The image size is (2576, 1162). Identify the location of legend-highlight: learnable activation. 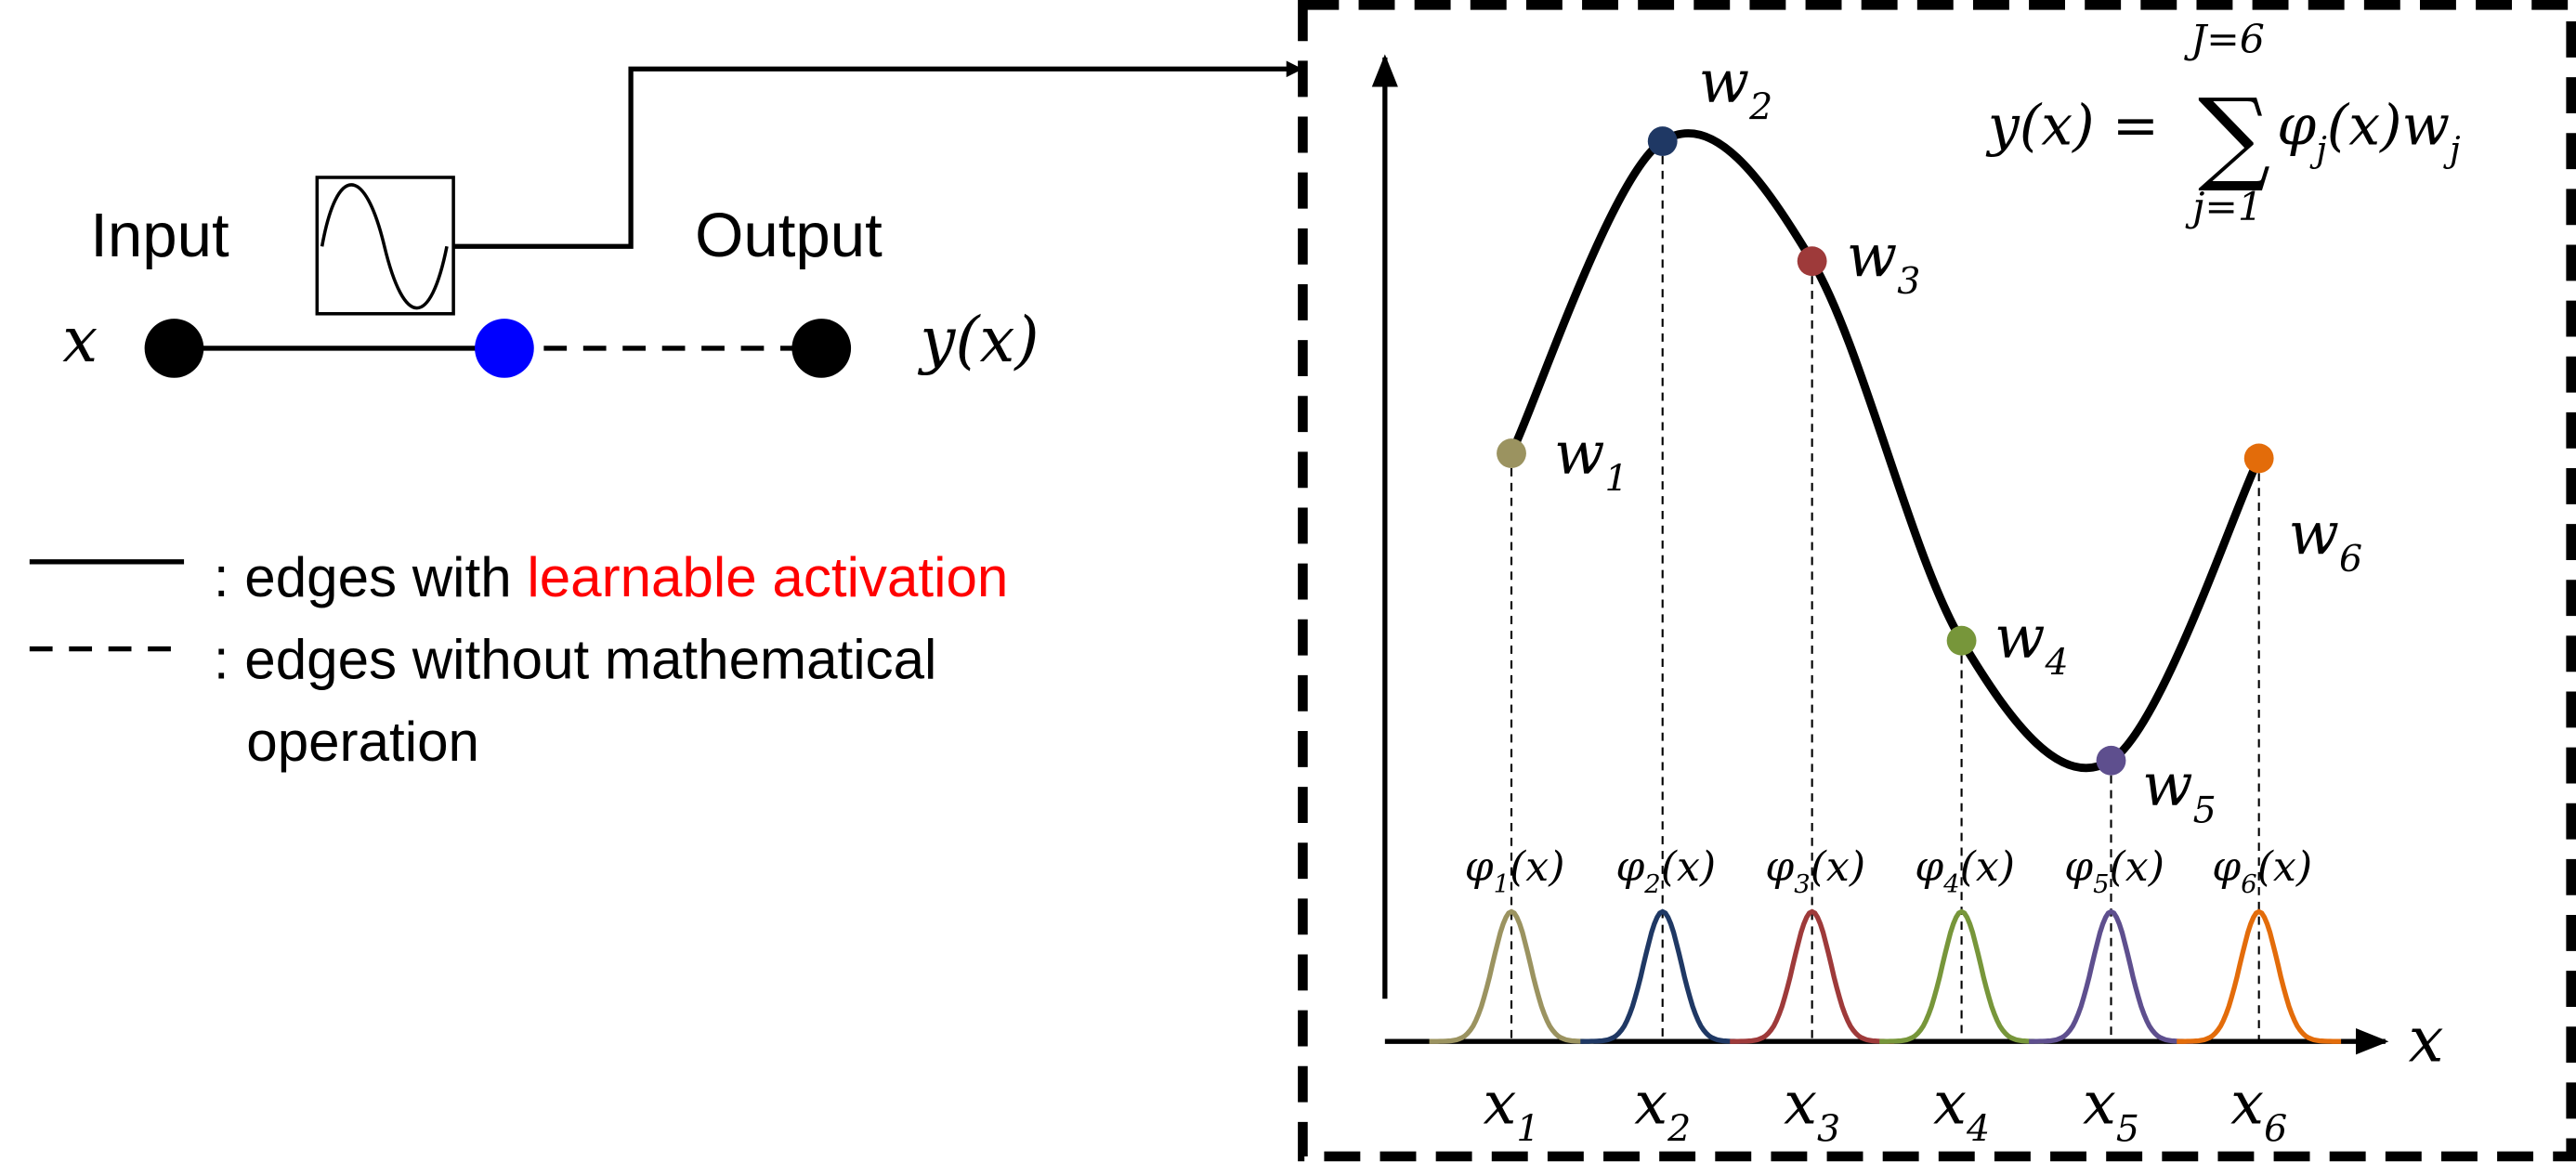
(767, 577).